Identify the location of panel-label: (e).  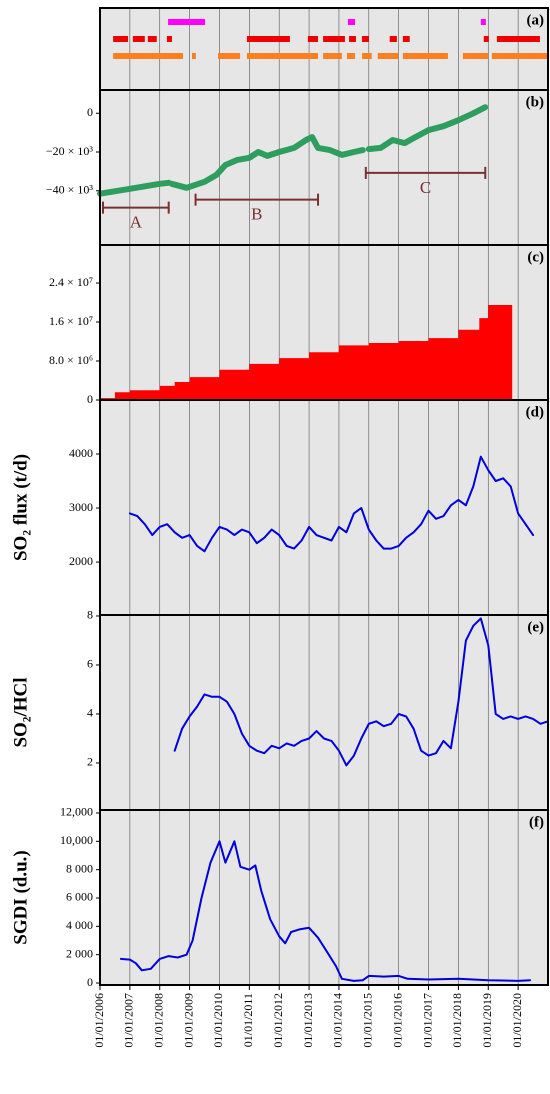
(535, 627).